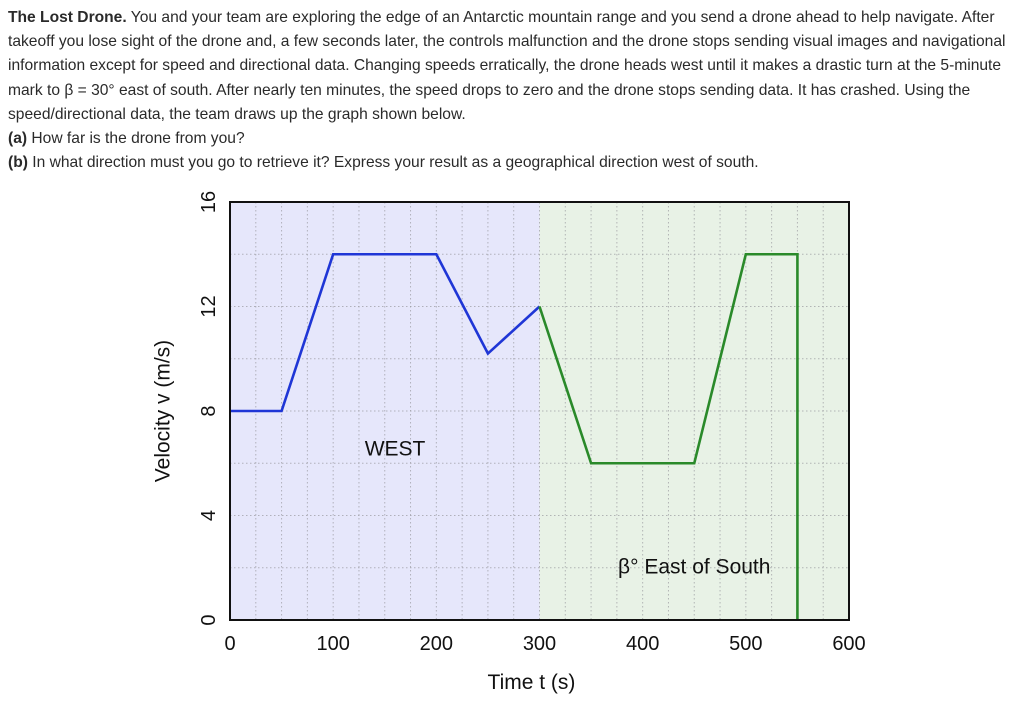 This screenshot has width=1024, height=714. What do you see at coordinates (332, 644) in the screenshot?
I see `x-tick-label: 100` at bounding box center [332, 644].